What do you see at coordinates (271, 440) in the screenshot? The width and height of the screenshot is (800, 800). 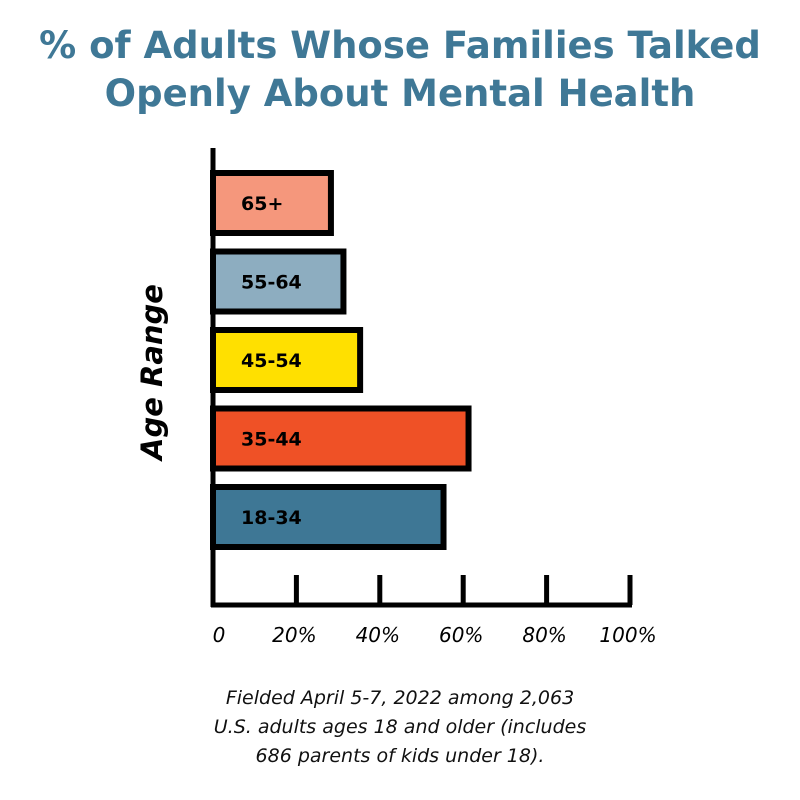 I see `bar-label: 35-44` at bounding box center [271, 440].